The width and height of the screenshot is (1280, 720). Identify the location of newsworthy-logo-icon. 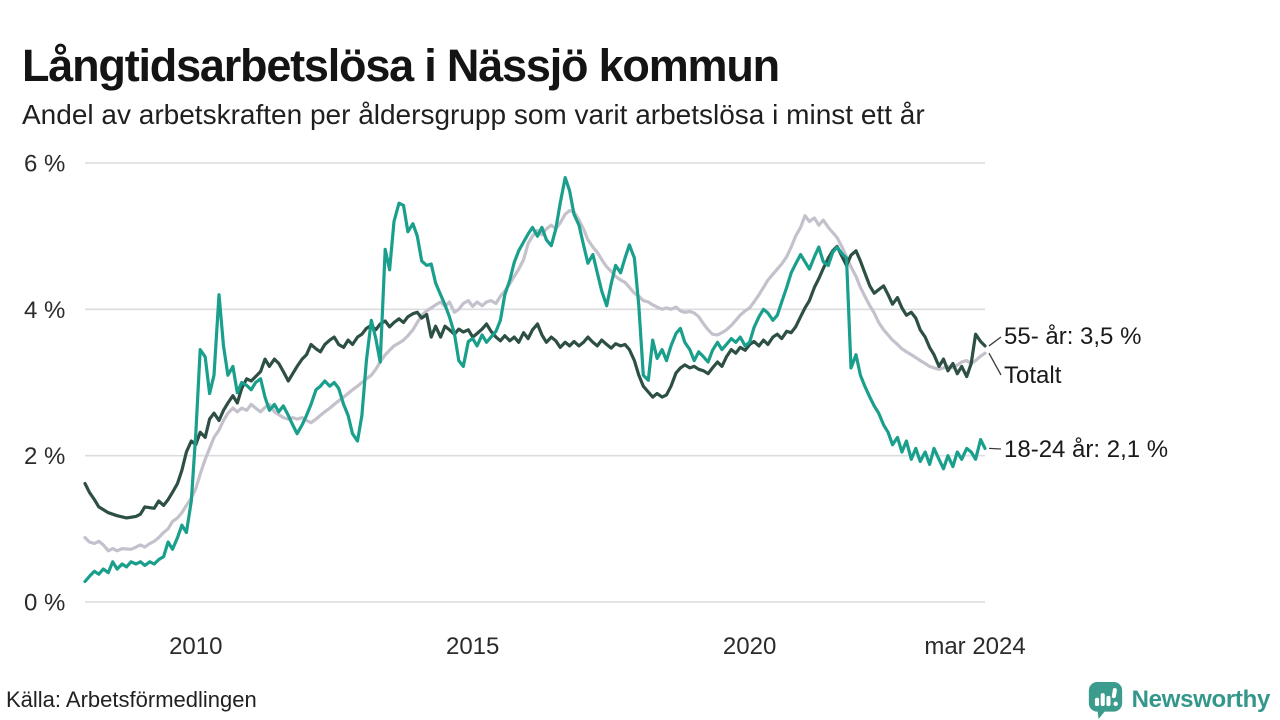
(1105, 700).